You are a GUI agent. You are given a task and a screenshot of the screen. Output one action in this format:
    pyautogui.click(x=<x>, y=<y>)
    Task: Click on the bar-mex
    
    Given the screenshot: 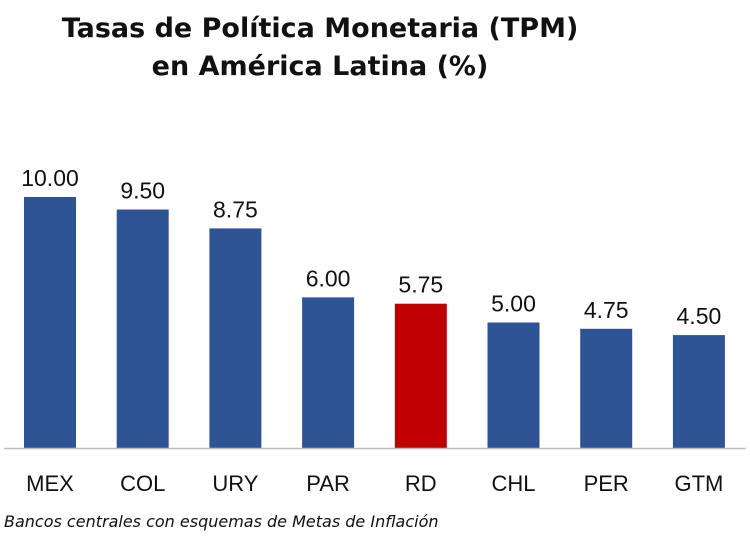 What is the action you would take?
    pyautogui.click(x=50, y=322)
    